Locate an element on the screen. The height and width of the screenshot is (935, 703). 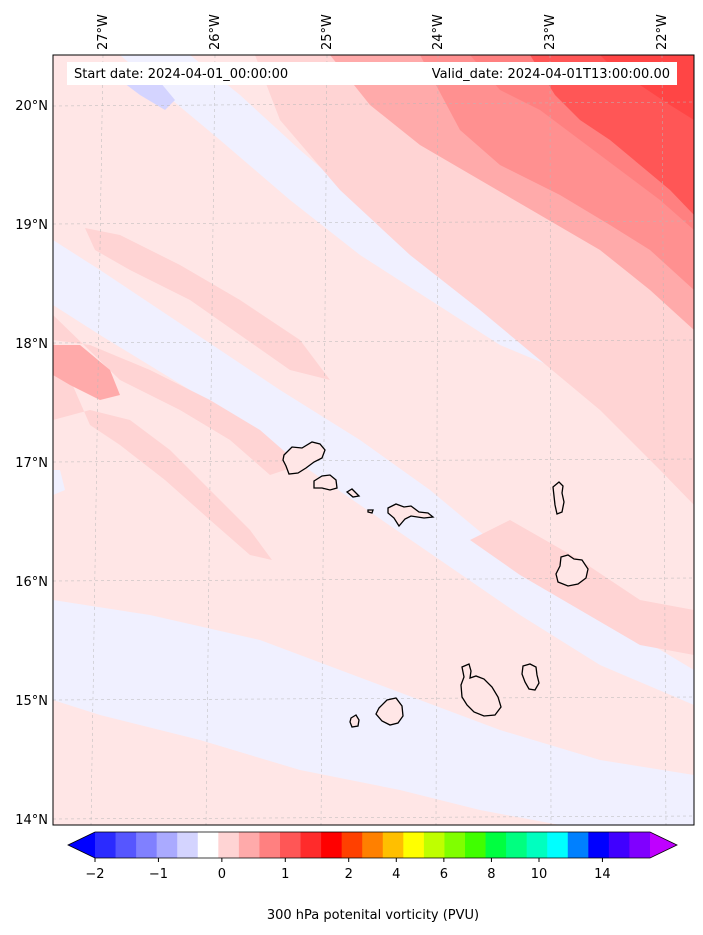
lat-label: 18°N is located at coordinates (31, 344).